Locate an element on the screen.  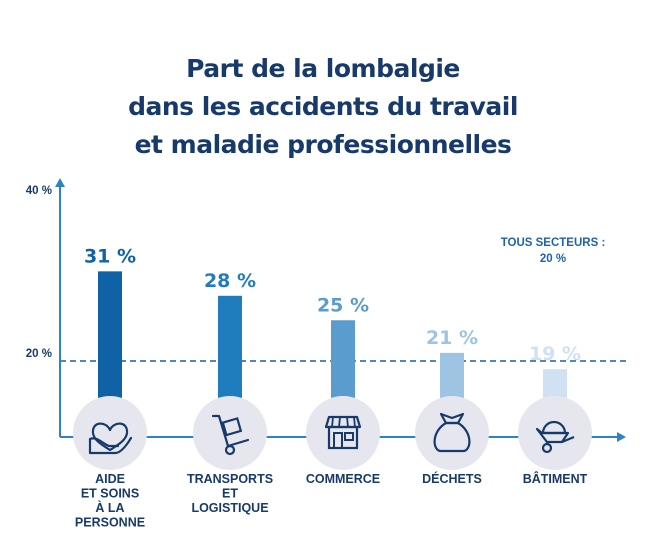
reference-line-label: 20 % is located at coordinates (553, 259).